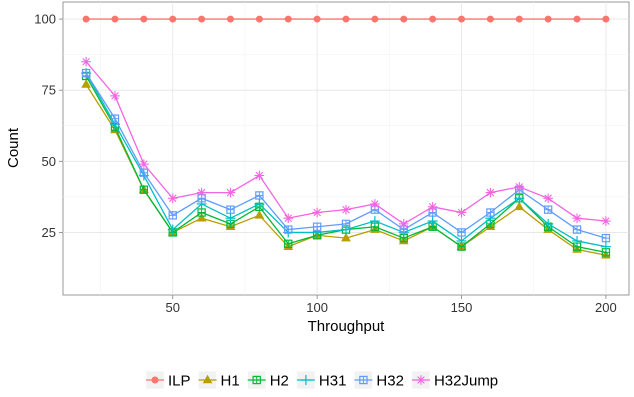 Image resolution: width=634 pixels, height=397 pixels. I want to click on y-tick-label: 100, so click(45, 19).